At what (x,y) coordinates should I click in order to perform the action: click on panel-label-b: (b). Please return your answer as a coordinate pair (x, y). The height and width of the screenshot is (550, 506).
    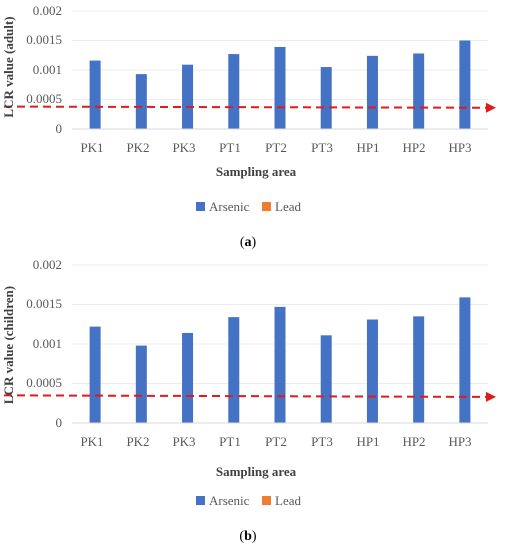
    Looking at the image, I should click on (247, 536).